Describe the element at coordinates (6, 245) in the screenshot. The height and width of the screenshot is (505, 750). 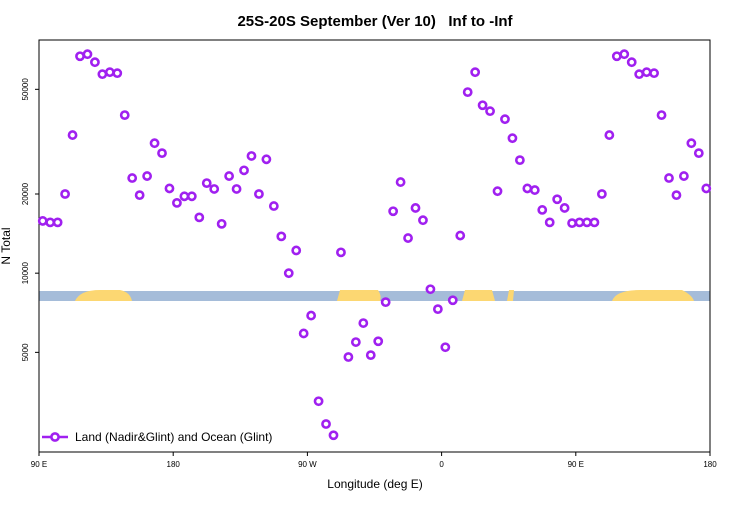
I see `y-axis-title: N Total` at that location.